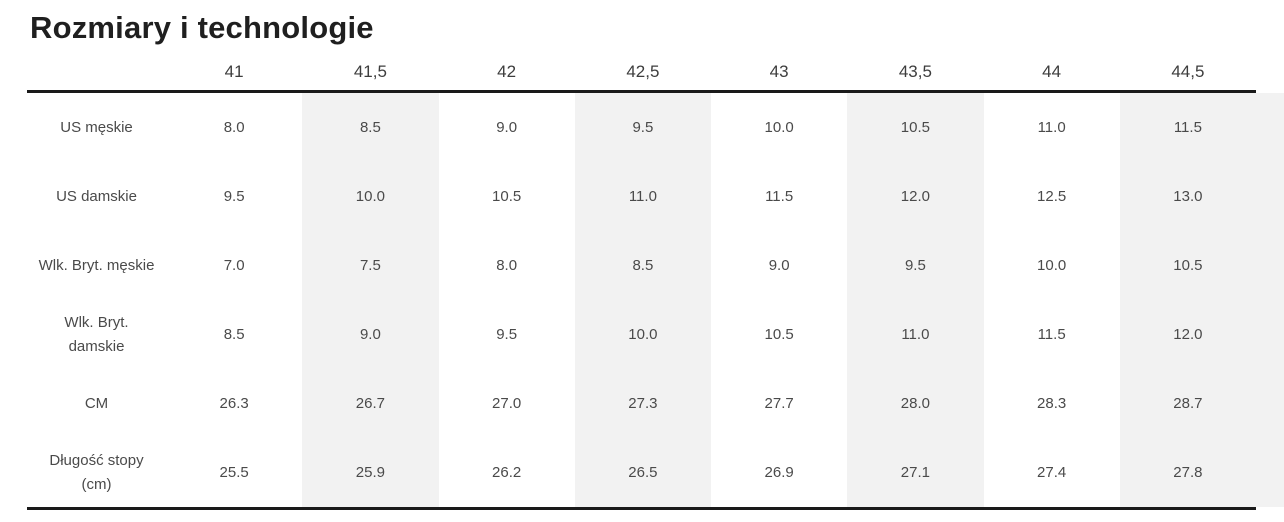  What do you see at coordinates (1187, 196) in the screenshot?
I see `table-cell: 13.0` at bounding box center [1187, 196].